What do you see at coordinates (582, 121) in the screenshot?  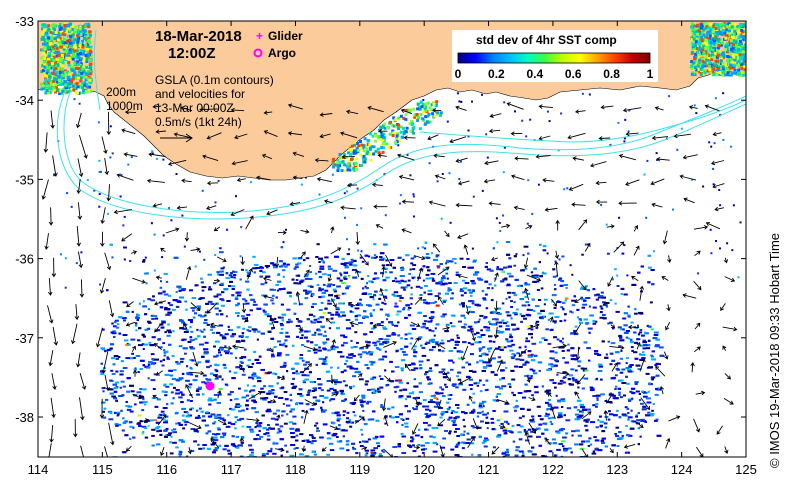 I see `gsla-contour-upper` at bounding box center [582, 121].